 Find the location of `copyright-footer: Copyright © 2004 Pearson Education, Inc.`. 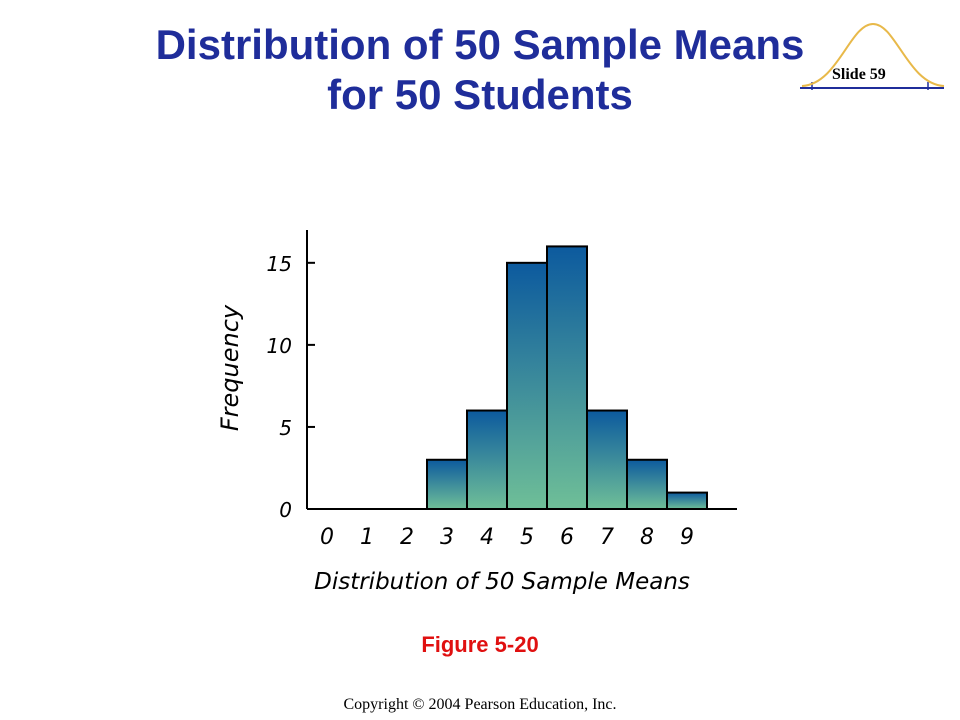

copyright-footer: Copyright © 2004 Pearson Education, Inc. is located at coordinates (480, 704).